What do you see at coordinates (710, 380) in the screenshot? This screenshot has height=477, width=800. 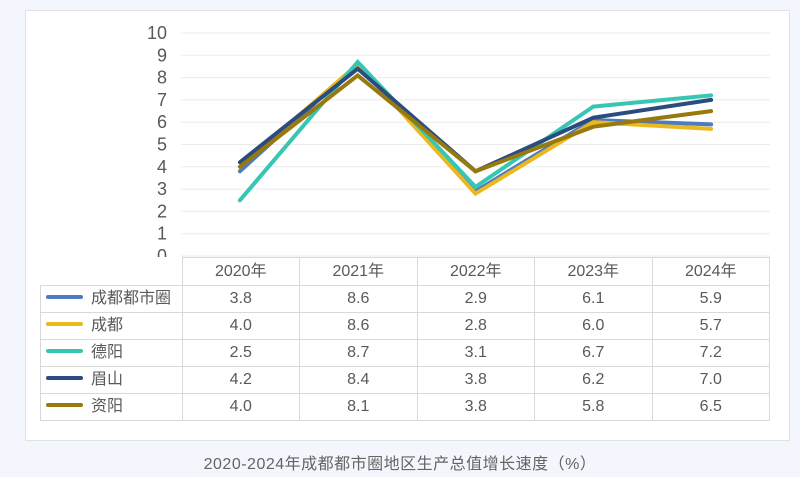 I see `value-cell: 7.0` at bounding box center [710, 380].